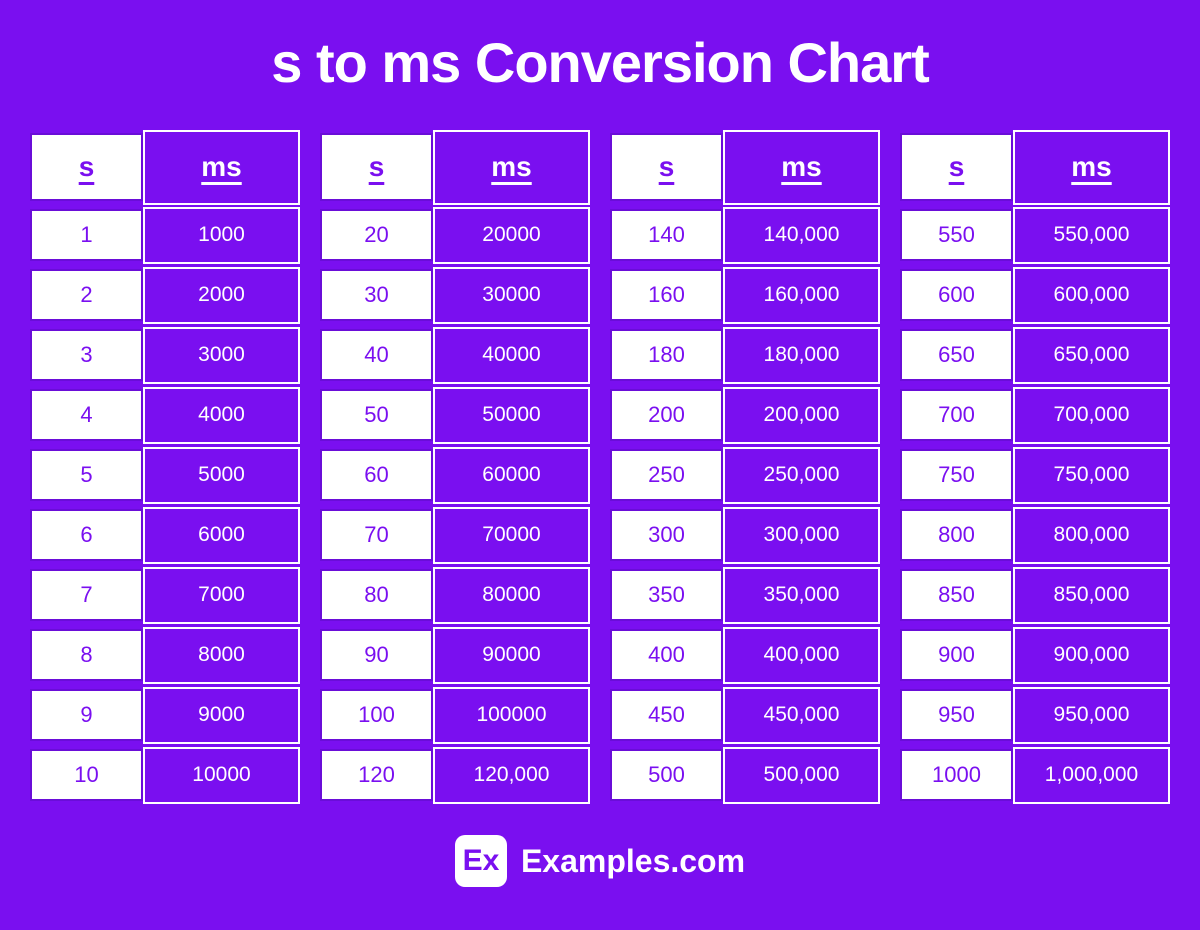 The image size is (1200, 930). What do you see at coordinates (86, 235) in the screenshot?
I see `seconds-value-cell: 1` at bounding box center [86, 235].